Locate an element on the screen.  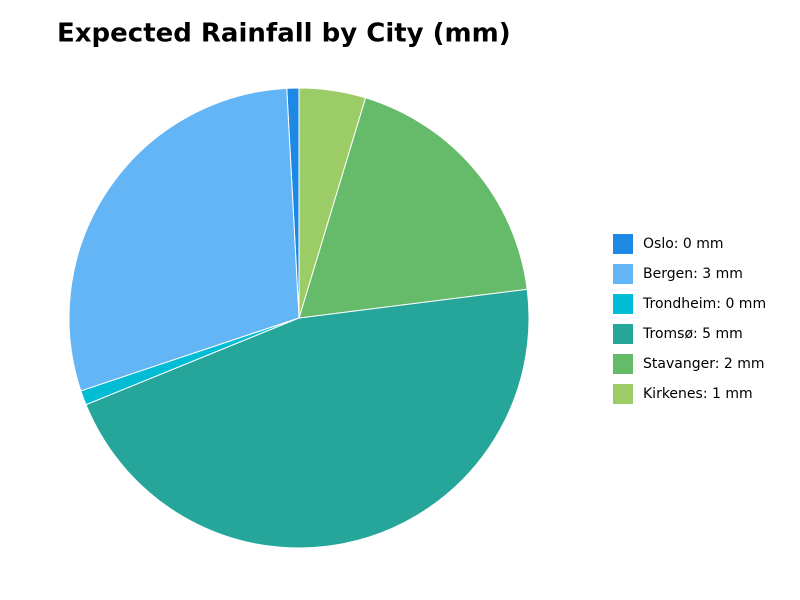
chart-title: Expected Rainfall by City (mm) is located at coordinates (284, 34).